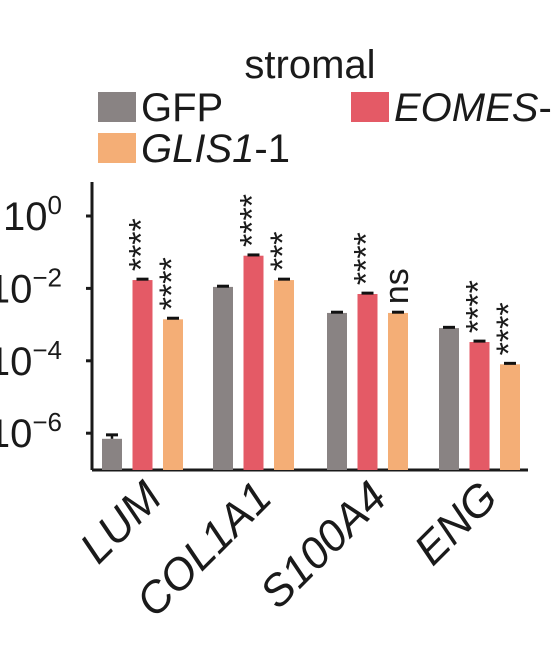 The width and height of the screenshot is (552, 664). Describe the element at coordinates (32, 214) in the screenshot. I see `y-tick-label: 10⁰` at that location.